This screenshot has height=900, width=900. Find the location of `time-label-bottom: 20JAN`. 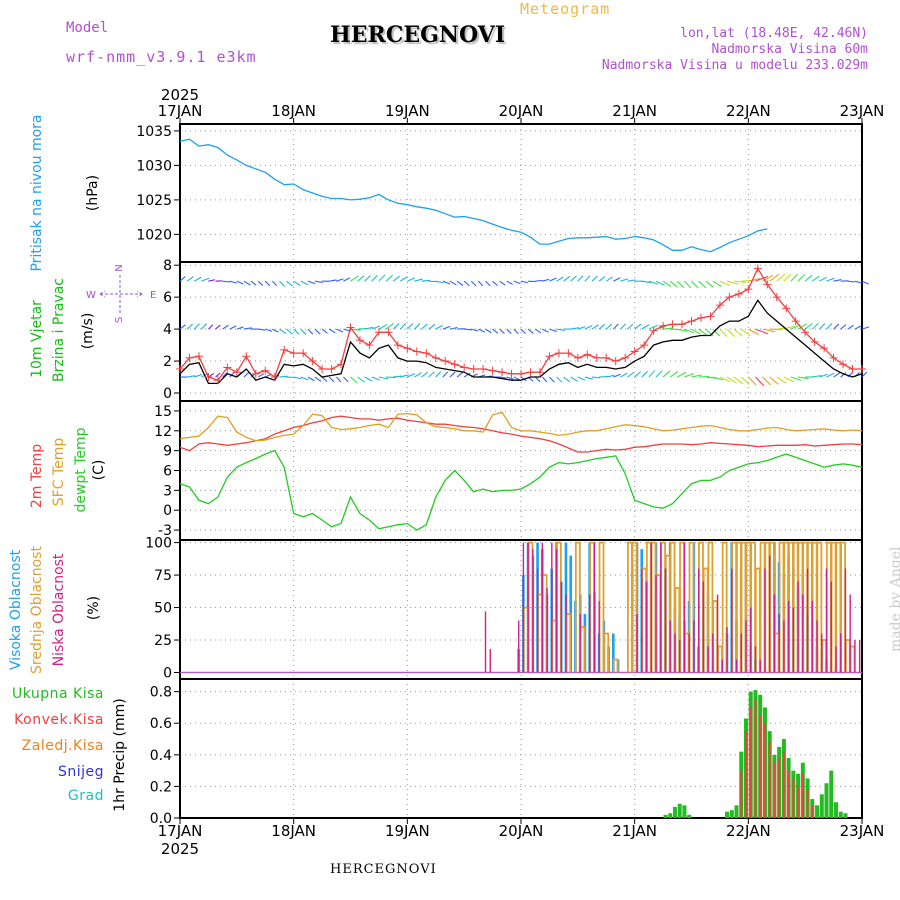

time-label-bottom: 20JAN is located at coordinates (521, 831).